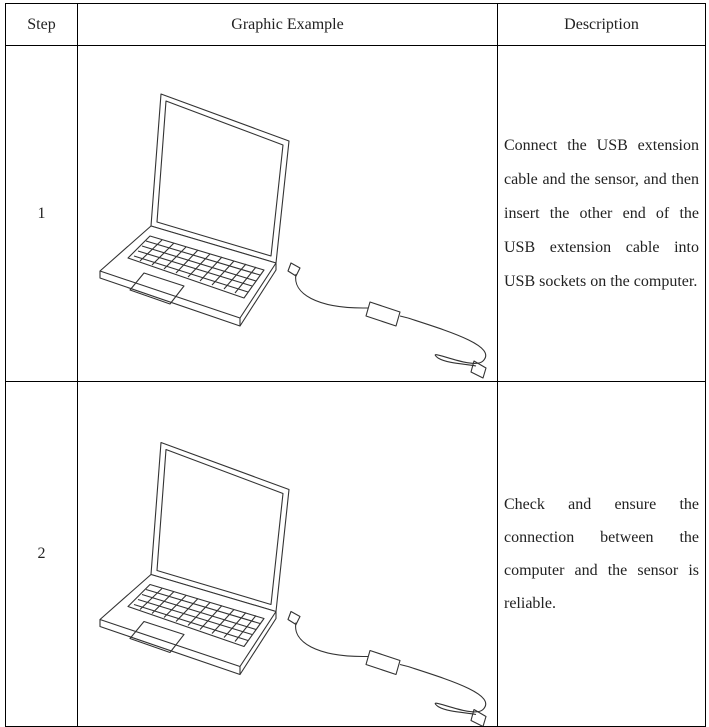  Describe the element at coordinates (287, 24) in the screenshot. I see `header-cell: Graphic Example` at that location.